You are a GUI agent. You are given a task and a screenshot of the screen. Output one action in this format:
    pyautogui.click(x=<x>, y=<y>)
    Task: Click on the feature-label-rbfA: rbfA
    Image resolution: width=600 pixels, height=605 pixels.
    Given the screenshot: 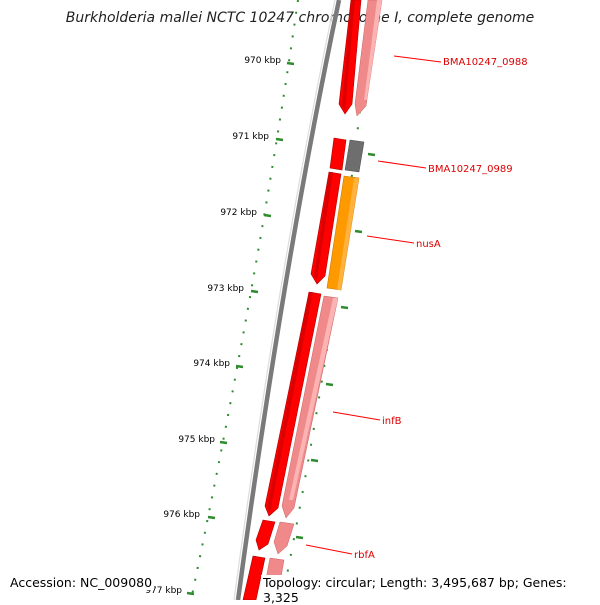 What is the action you would take?
    pyautogui.click(x=364, y=555)
    